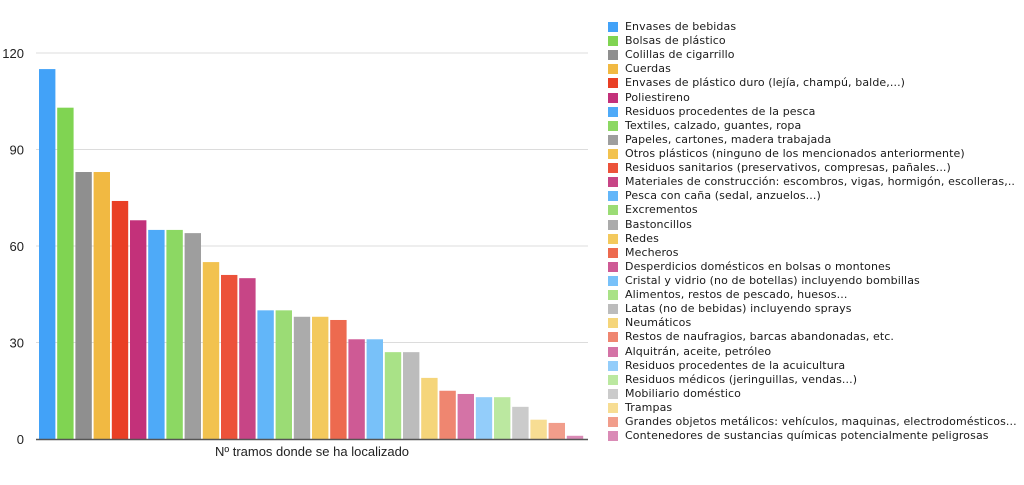  Describe the element at coordinates (658, 224) in the screenshot. I see `legend-label: Bastoncillos` at that location.